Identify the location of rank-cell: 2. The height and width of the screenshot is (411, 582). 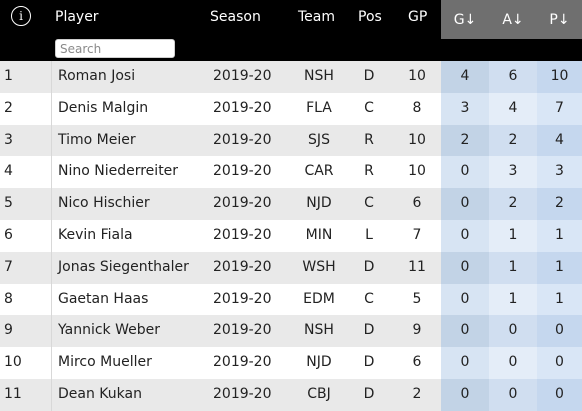
(8, 107).